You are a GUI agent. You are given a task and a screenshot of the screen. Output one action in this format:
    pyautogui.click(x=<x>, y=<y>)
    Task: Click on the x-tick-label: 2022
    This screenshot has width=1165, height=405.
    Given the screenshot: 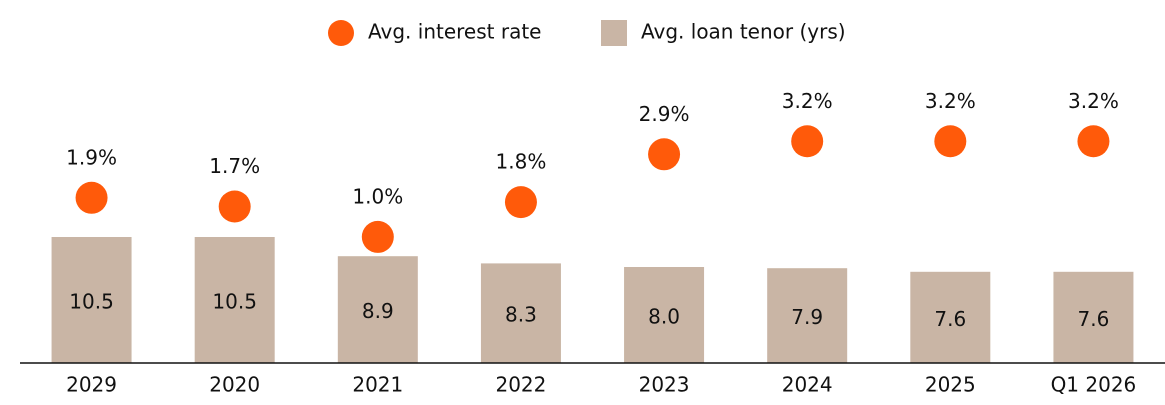 What is the action you would take?
    pyautogui.click(x=520, y=385)
    